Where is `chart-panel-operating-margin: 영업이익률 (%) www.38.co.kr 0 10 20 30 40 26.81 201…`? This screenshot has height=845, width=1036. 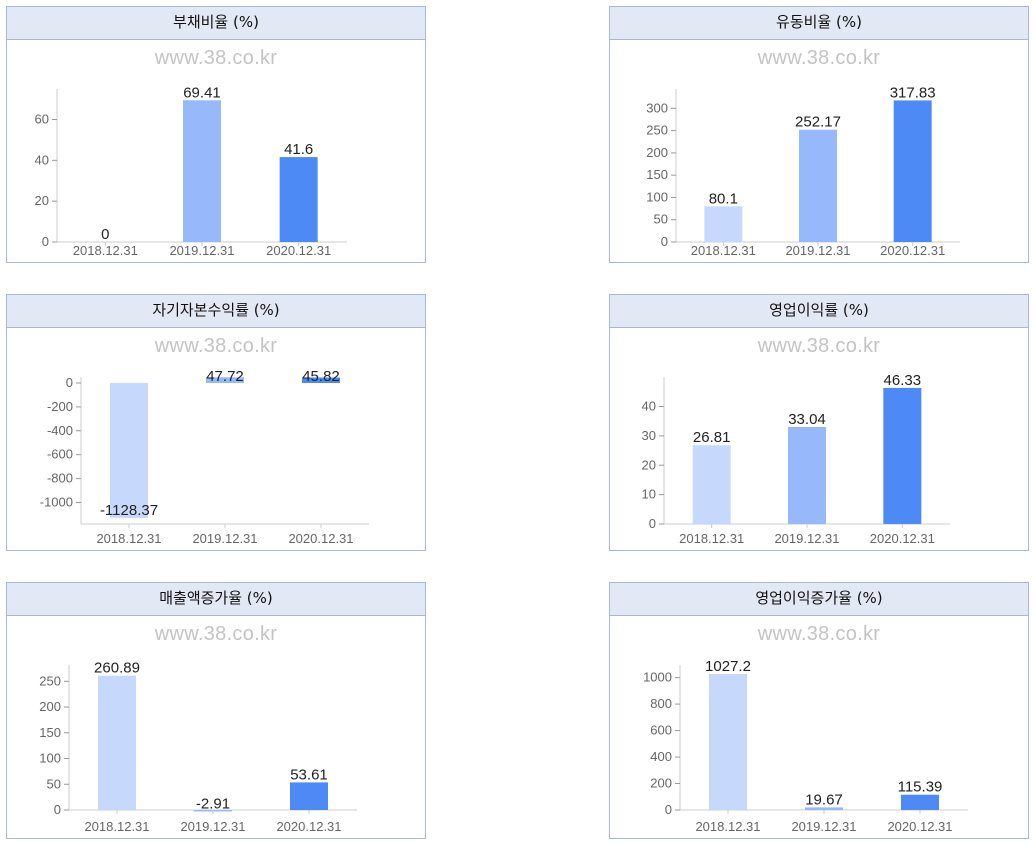
chart-panel-operating-margin: 영업이익률 (%) www.38.co.kr 0 10 20 30 40 26.81 201… is located at coordinates (819, 422).